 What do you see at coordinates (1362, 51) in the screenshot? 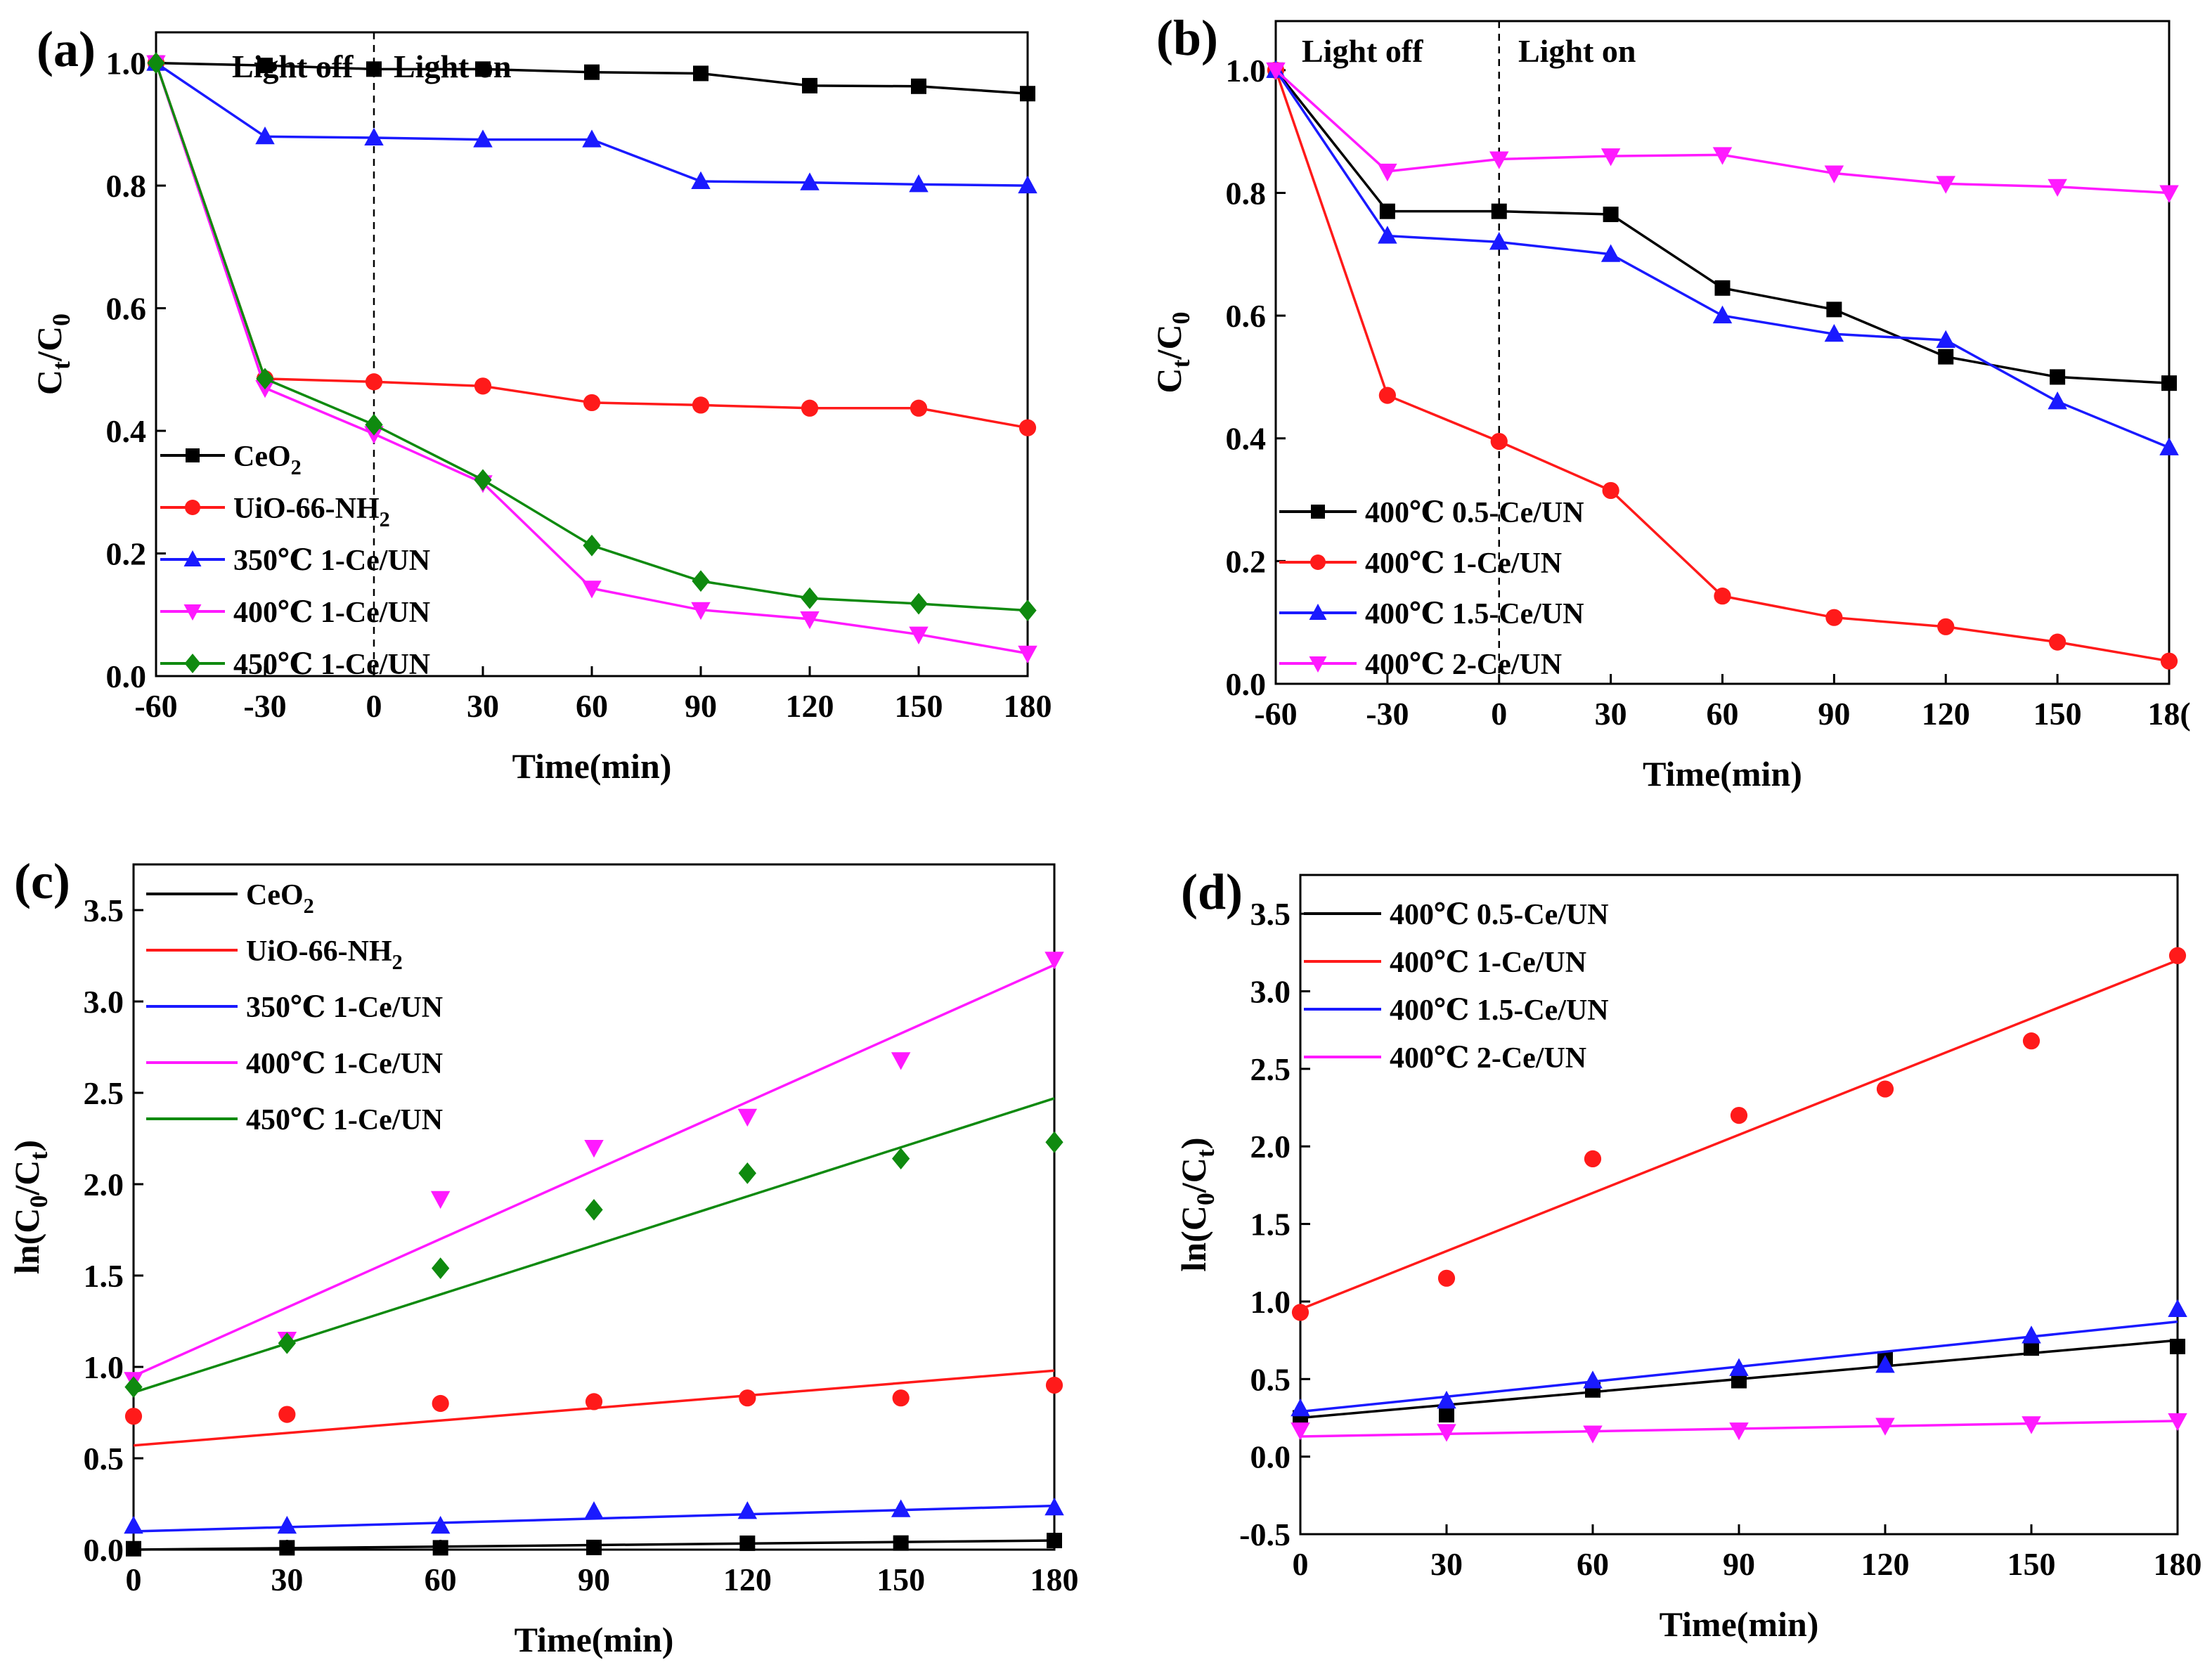
I see `light-off-label: Light off` at bounding box center [1362, 51].